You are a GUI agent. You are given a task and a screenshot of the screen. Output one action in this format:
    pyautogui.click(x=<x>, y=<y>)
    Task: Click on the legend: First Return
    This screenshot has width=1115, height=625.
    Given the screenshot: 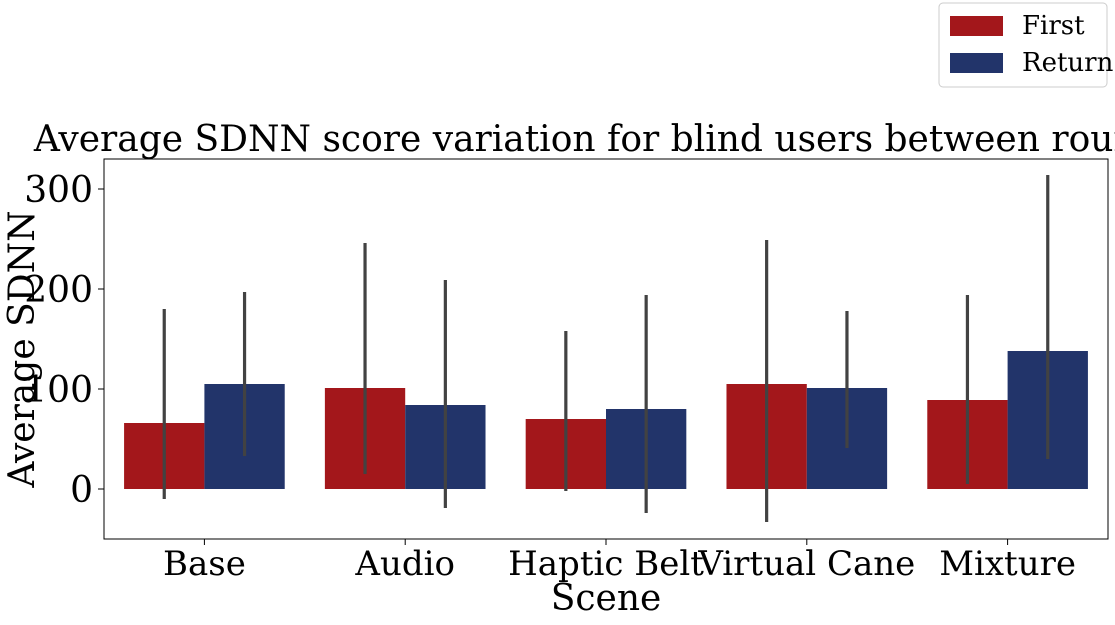 What is the action you would take?
    pyautogui.click(x=1026, y=45)
    